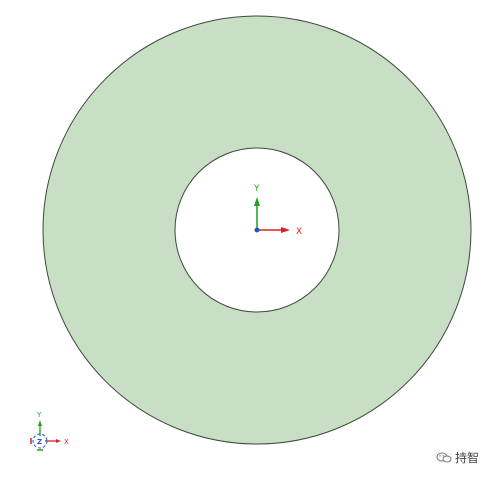 Image resolution: width=493 pixels, height=482 pixels. I want to click on view-triad: Y X Z, so click(49, 431).